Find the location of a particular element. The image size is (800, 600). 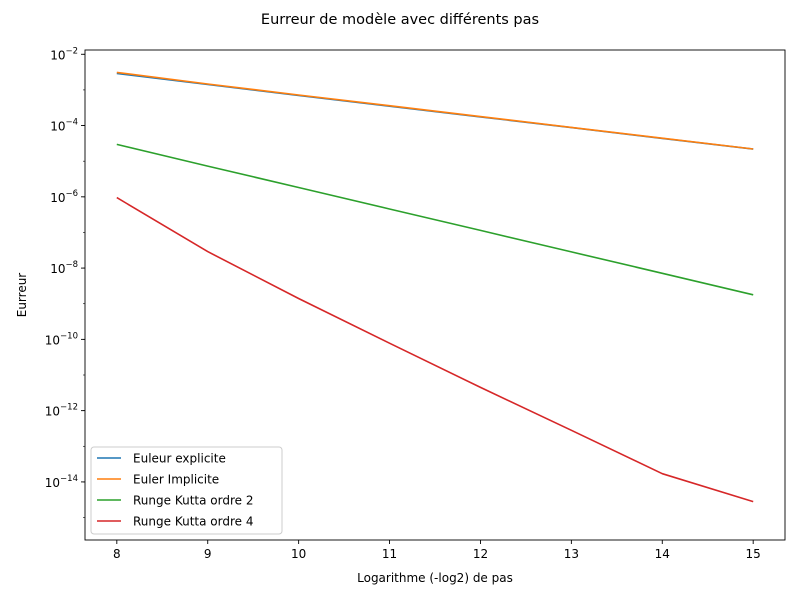

y-tick-label: 10⁻⁴ is located at coordinates (64, 126).